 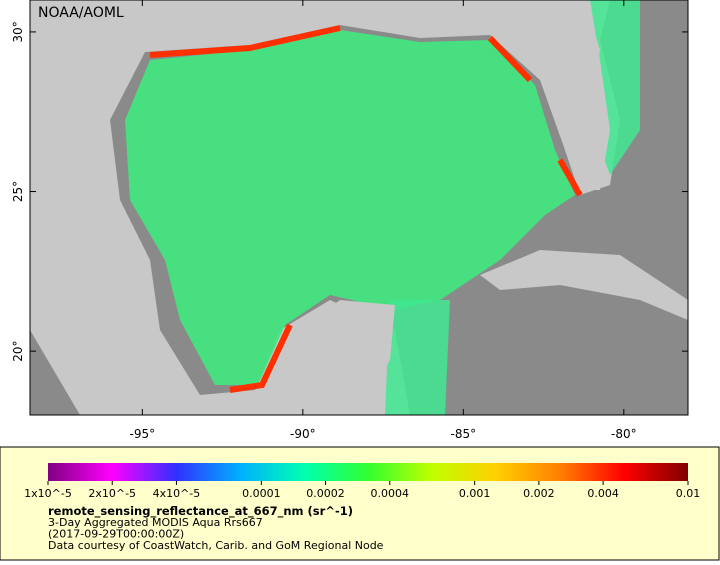 I want to click on colorbar-tick-label: 0.001, so click(x=475, y=493).